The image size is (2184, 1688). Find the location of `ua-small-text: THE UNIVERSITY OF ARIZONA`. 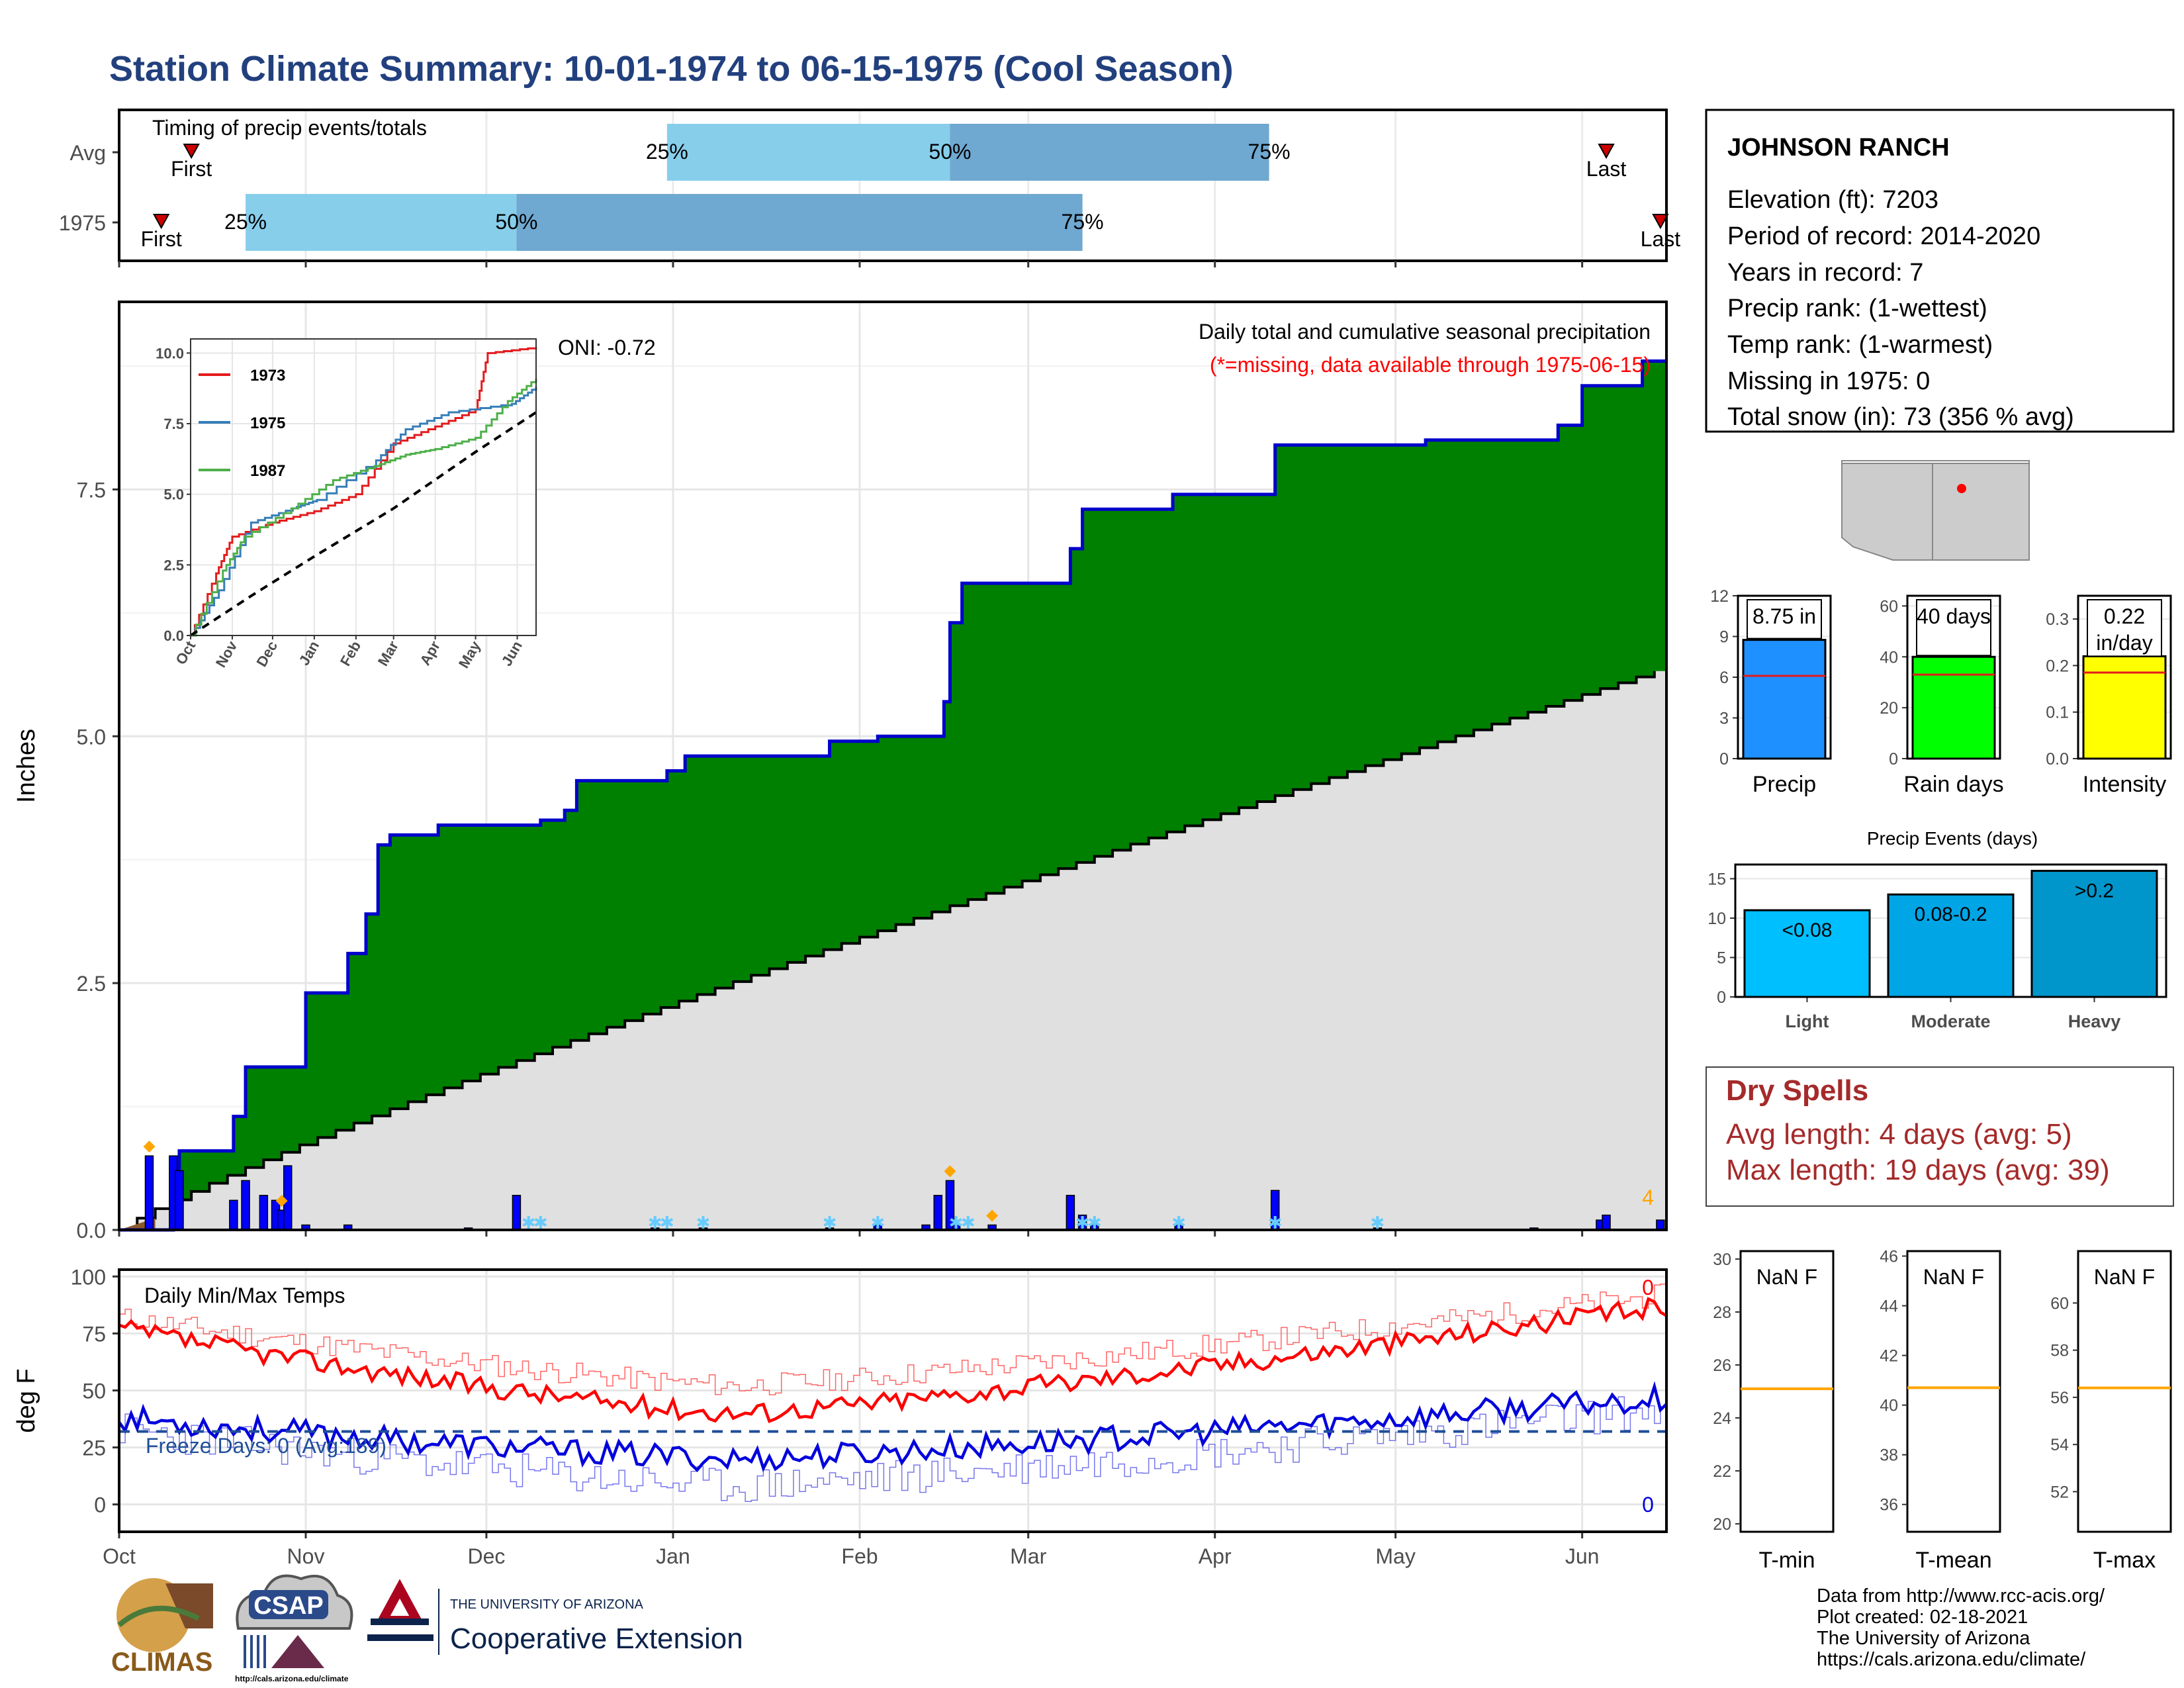

ua-small-text: THE UNIVERSITY OF ARIZONA is located at coordinates (547, 1605).